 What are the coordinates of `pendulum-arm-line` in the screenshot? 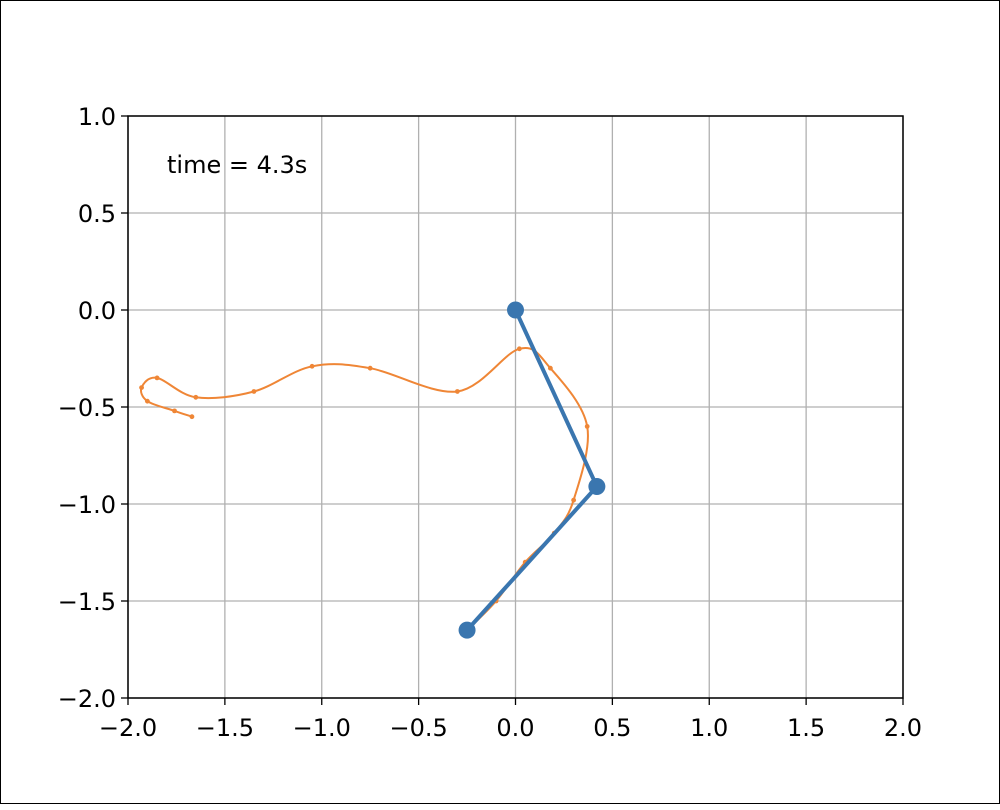 It's located at (532, 470).